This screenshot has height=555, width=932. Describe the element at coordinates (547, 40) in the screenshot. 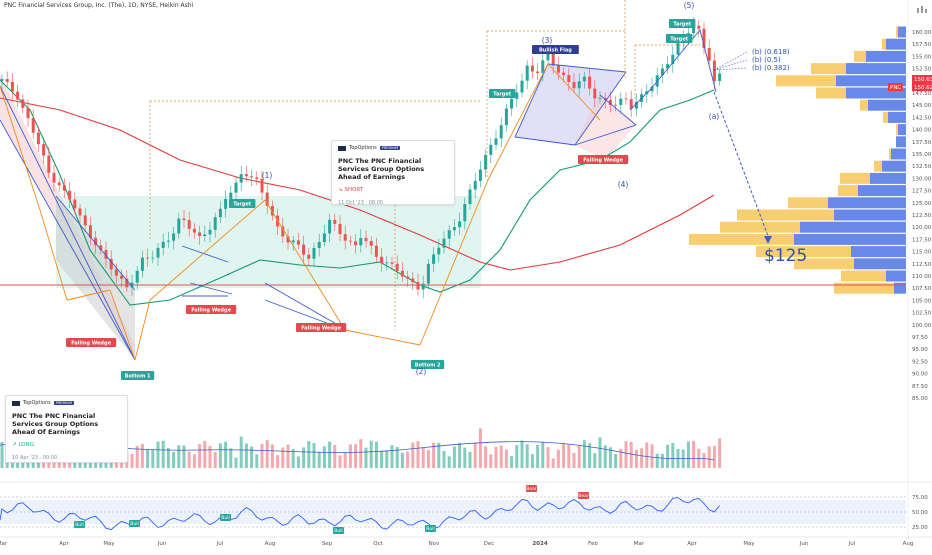

I see `wave-label: (3)` at that location.